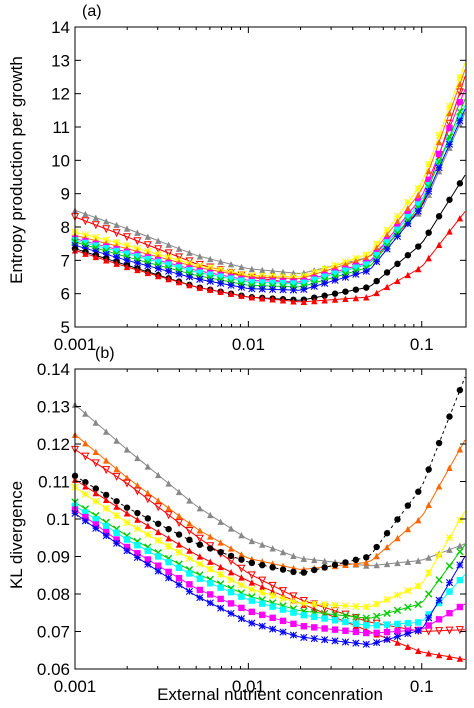 Image resolution: width=474 pixels, height=708 pixels. I want to click on panel-0-y-tick-label: 8, so click(65, 227).